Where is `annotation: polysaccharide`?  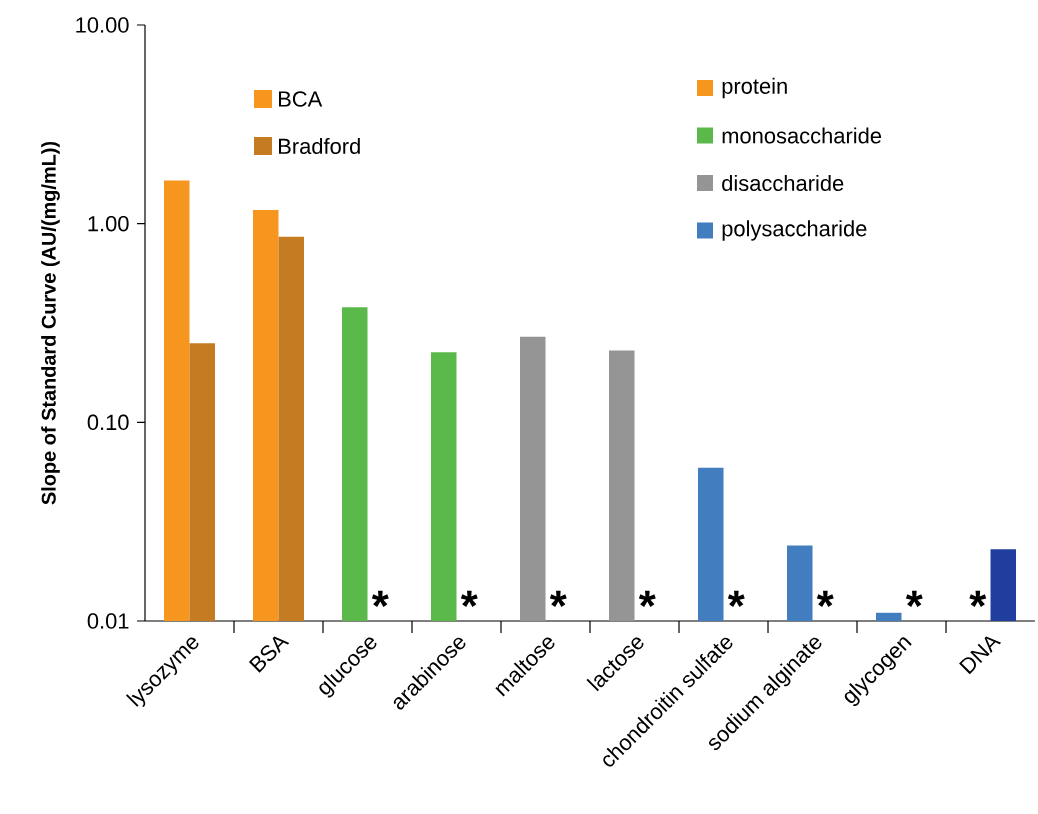 annotation: polysaccharide is located at coordinates (794, 230).